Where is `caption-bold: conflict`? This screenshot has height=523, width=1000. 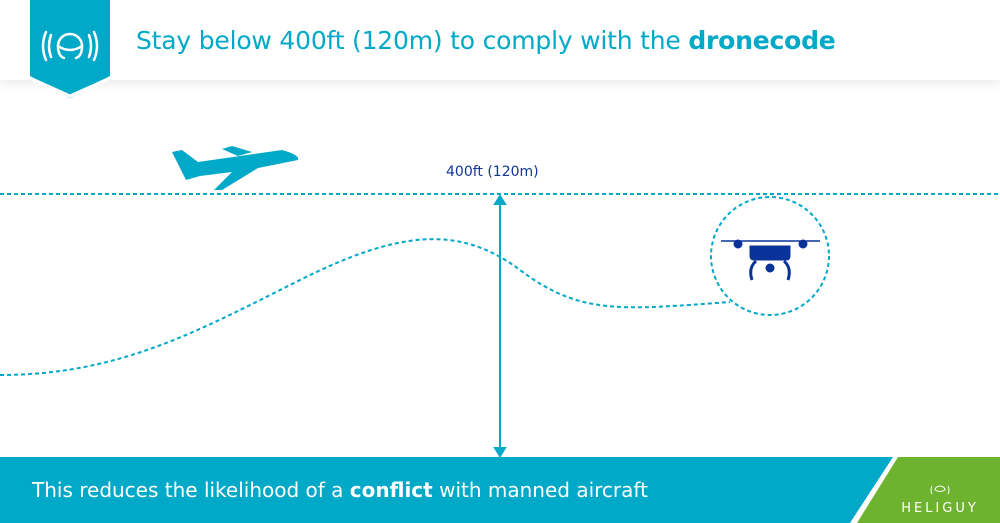
caption-bold: conflict is located at coordinates (391, 490).